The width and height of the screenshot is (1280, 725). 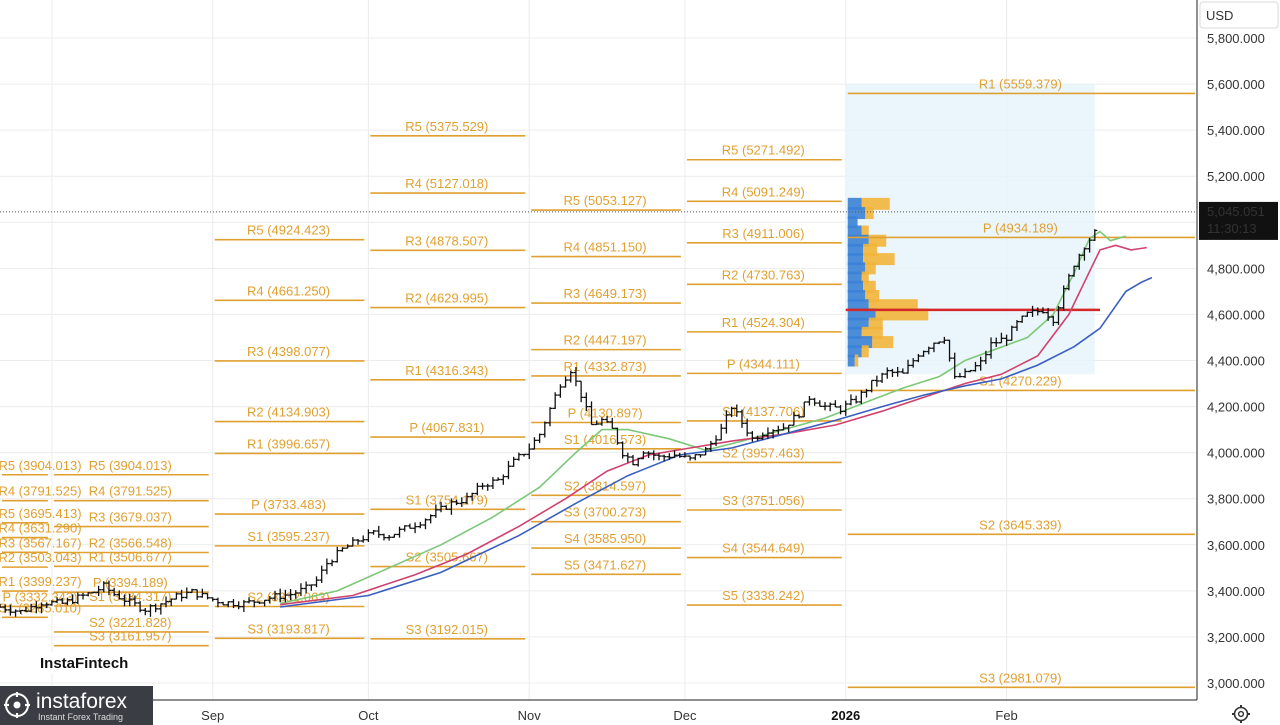 I want to click on instaforex-emblem-icon, so click(x=17, y=705).